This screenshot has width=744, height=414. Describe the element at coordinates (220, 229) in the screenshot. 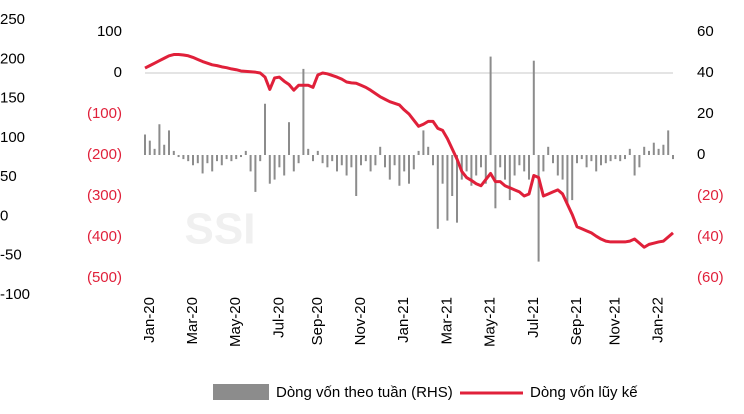

I see `watermark: SSI` at that location.